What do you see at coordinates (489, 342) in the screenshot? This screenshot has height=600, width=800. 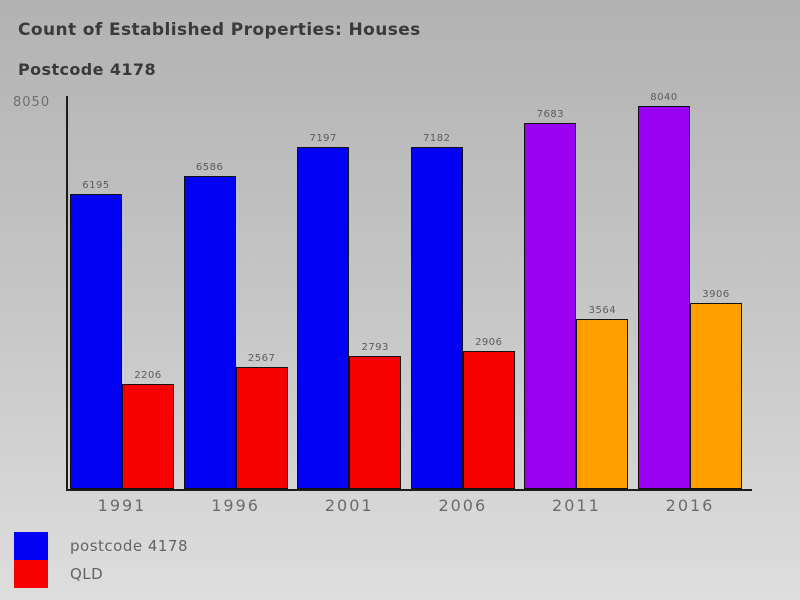 I see `bar-value-label-2006-series1: 2906` at bounding box center [489, 342].